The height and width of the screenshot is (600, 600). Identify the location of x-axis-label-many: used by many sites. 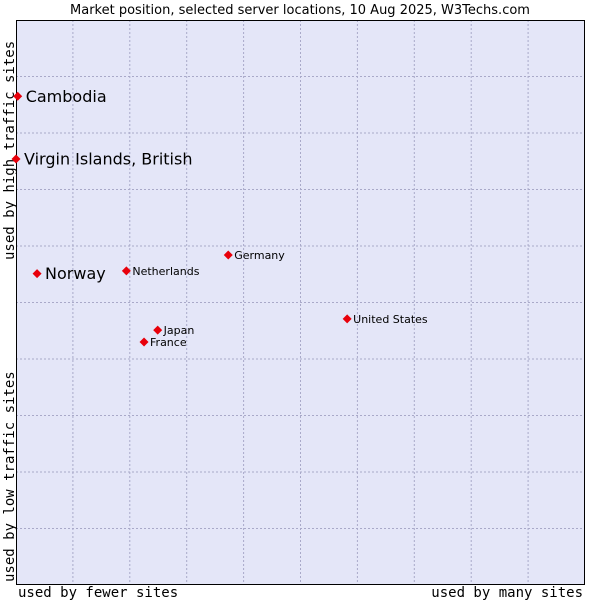
(507, 592).